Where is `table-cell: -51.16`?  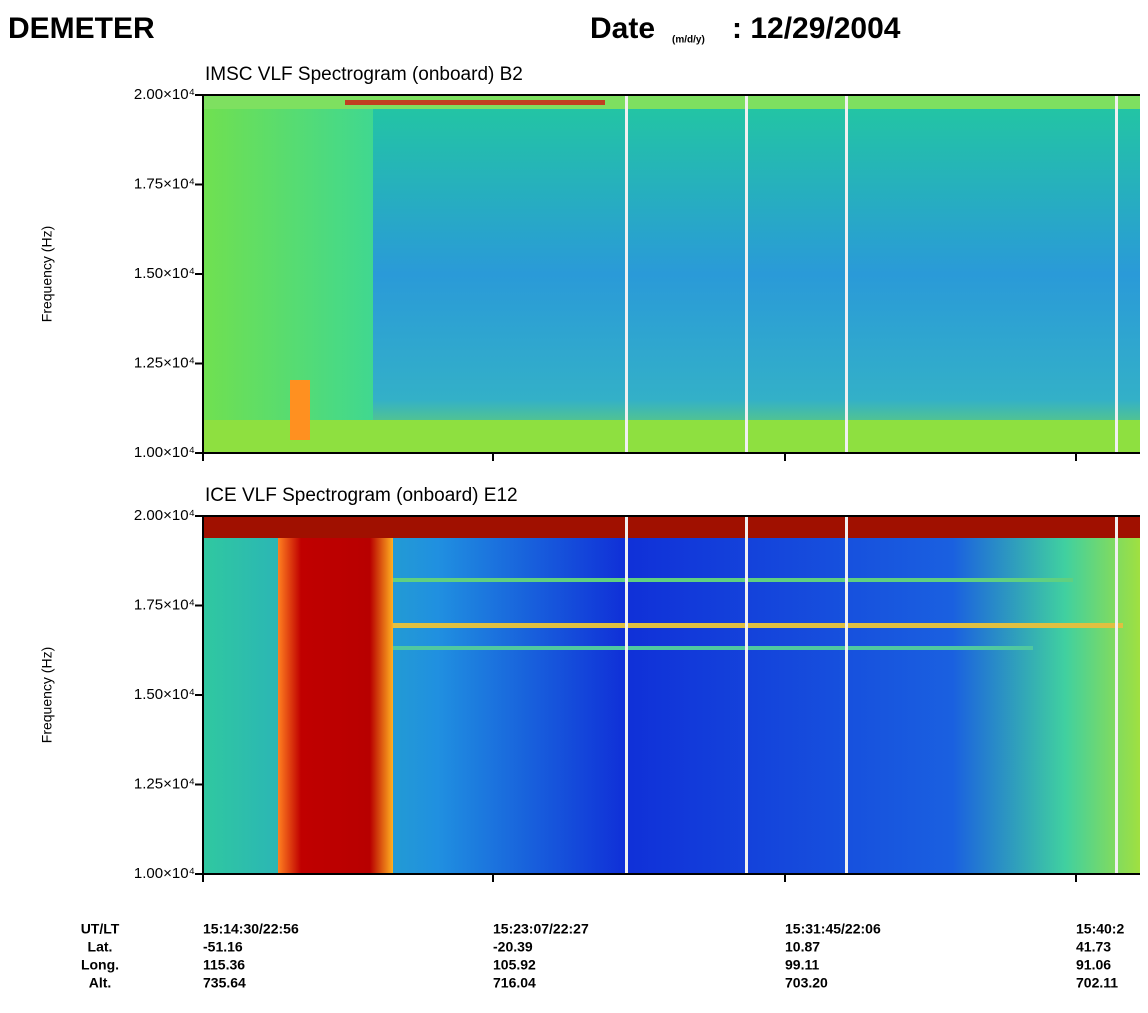 table-cell: -51.16 is located at coordinates (223, 947).